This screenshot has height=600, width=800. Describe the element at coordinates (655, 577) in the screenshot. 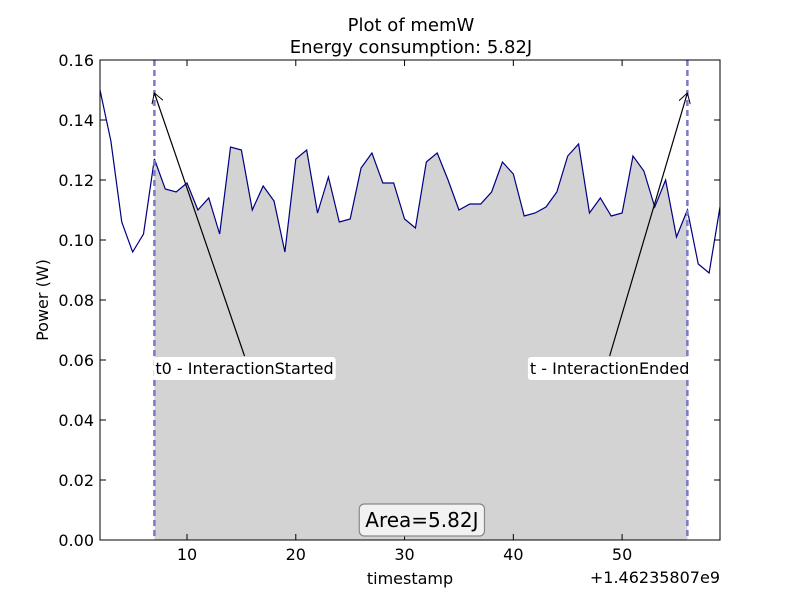

I see `x-offset-label: +1.46235807e9` at that location.